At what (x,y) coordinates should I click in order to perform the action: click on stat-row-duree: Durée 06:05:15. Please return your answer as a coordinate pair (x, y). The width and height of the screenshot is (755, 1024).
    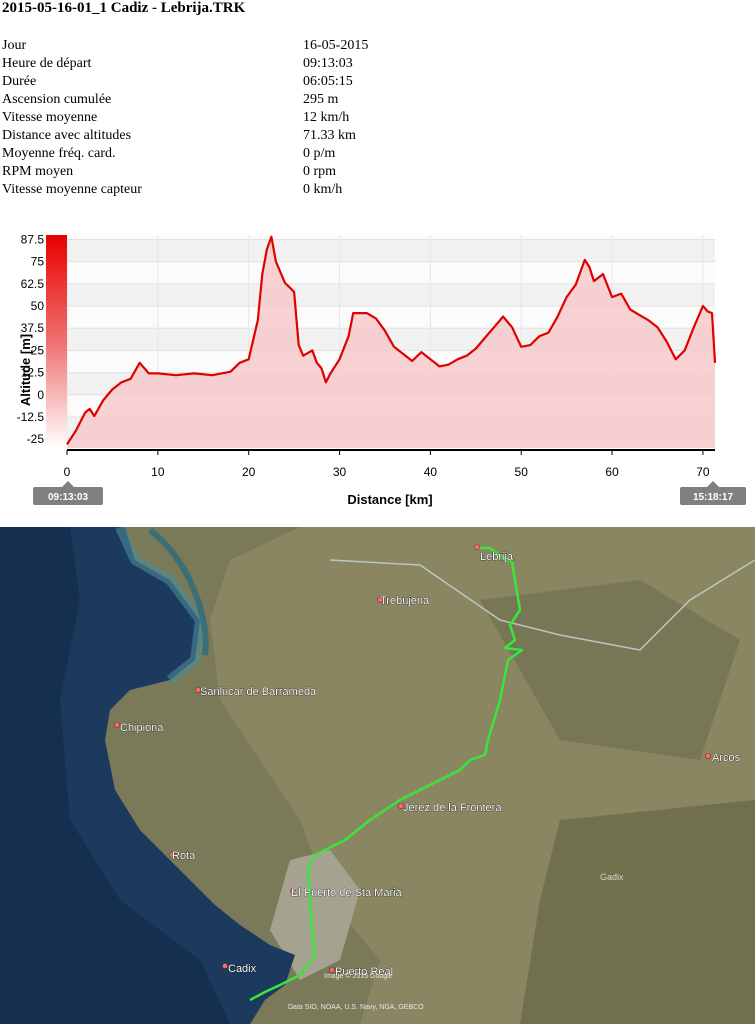
    Looking at the image, I should click on (185, 82).